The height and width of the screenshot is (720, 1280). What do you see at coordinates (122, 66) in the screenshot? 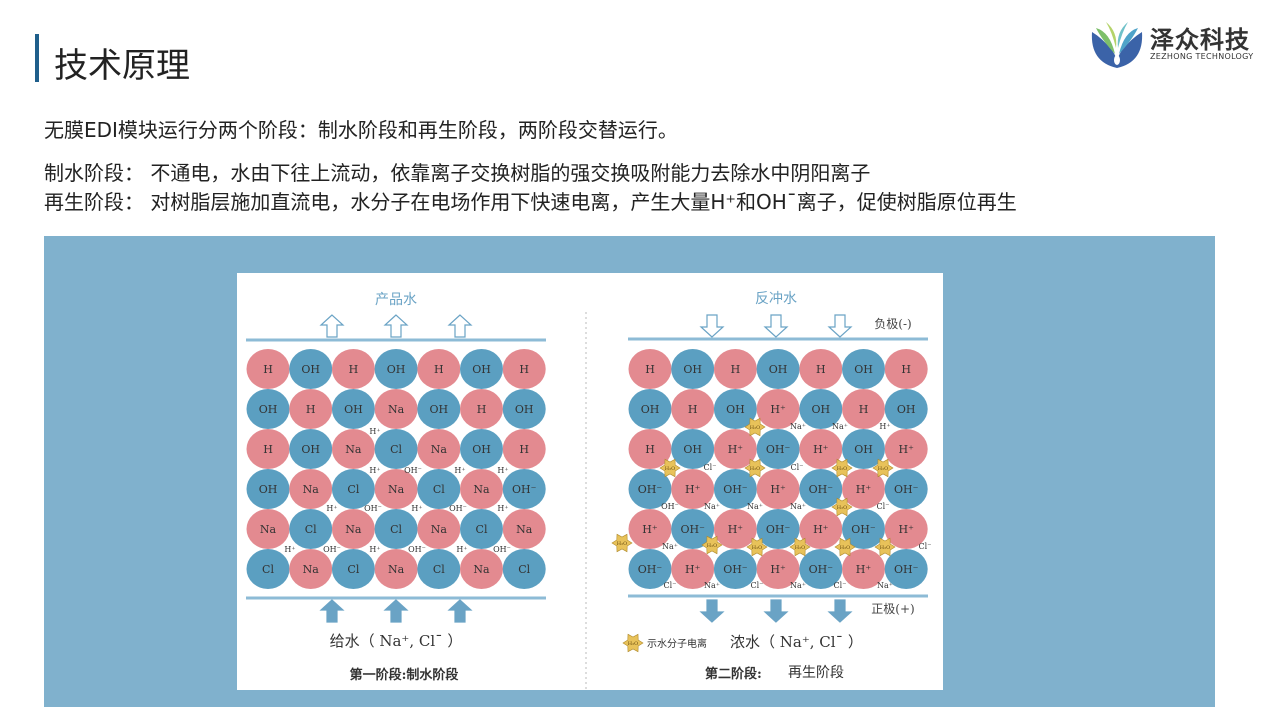
I see `page-title: 技术原理` at bounding box center [122, 66].